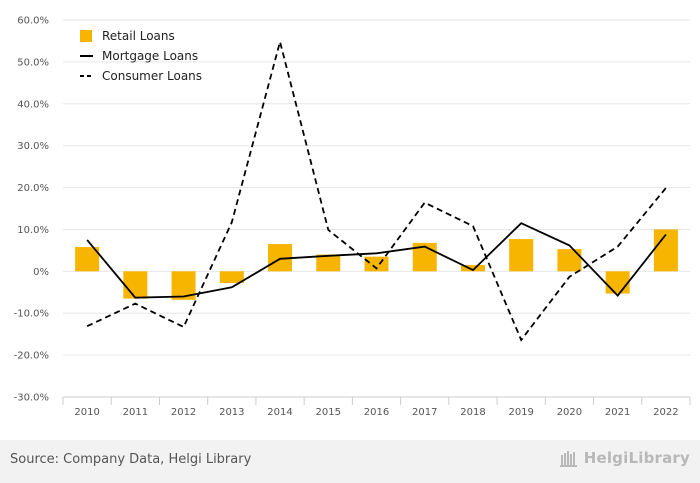 The image size is (700, 483). I want to click on y-tick-label: 20.0%, so click(33, 188).